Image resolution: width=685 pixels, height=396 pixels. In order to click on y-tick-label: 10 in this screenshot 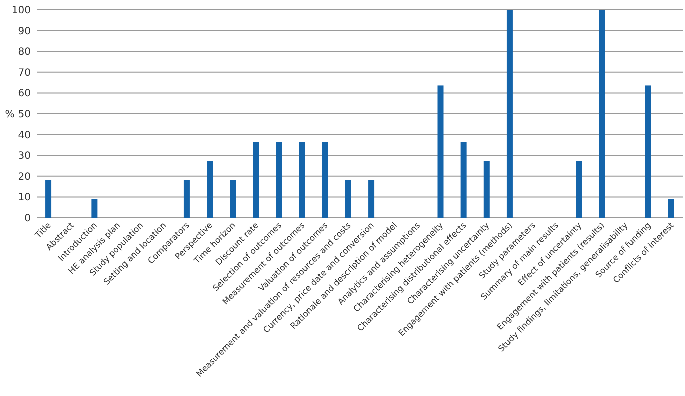, I will do `click(24, 198)`.